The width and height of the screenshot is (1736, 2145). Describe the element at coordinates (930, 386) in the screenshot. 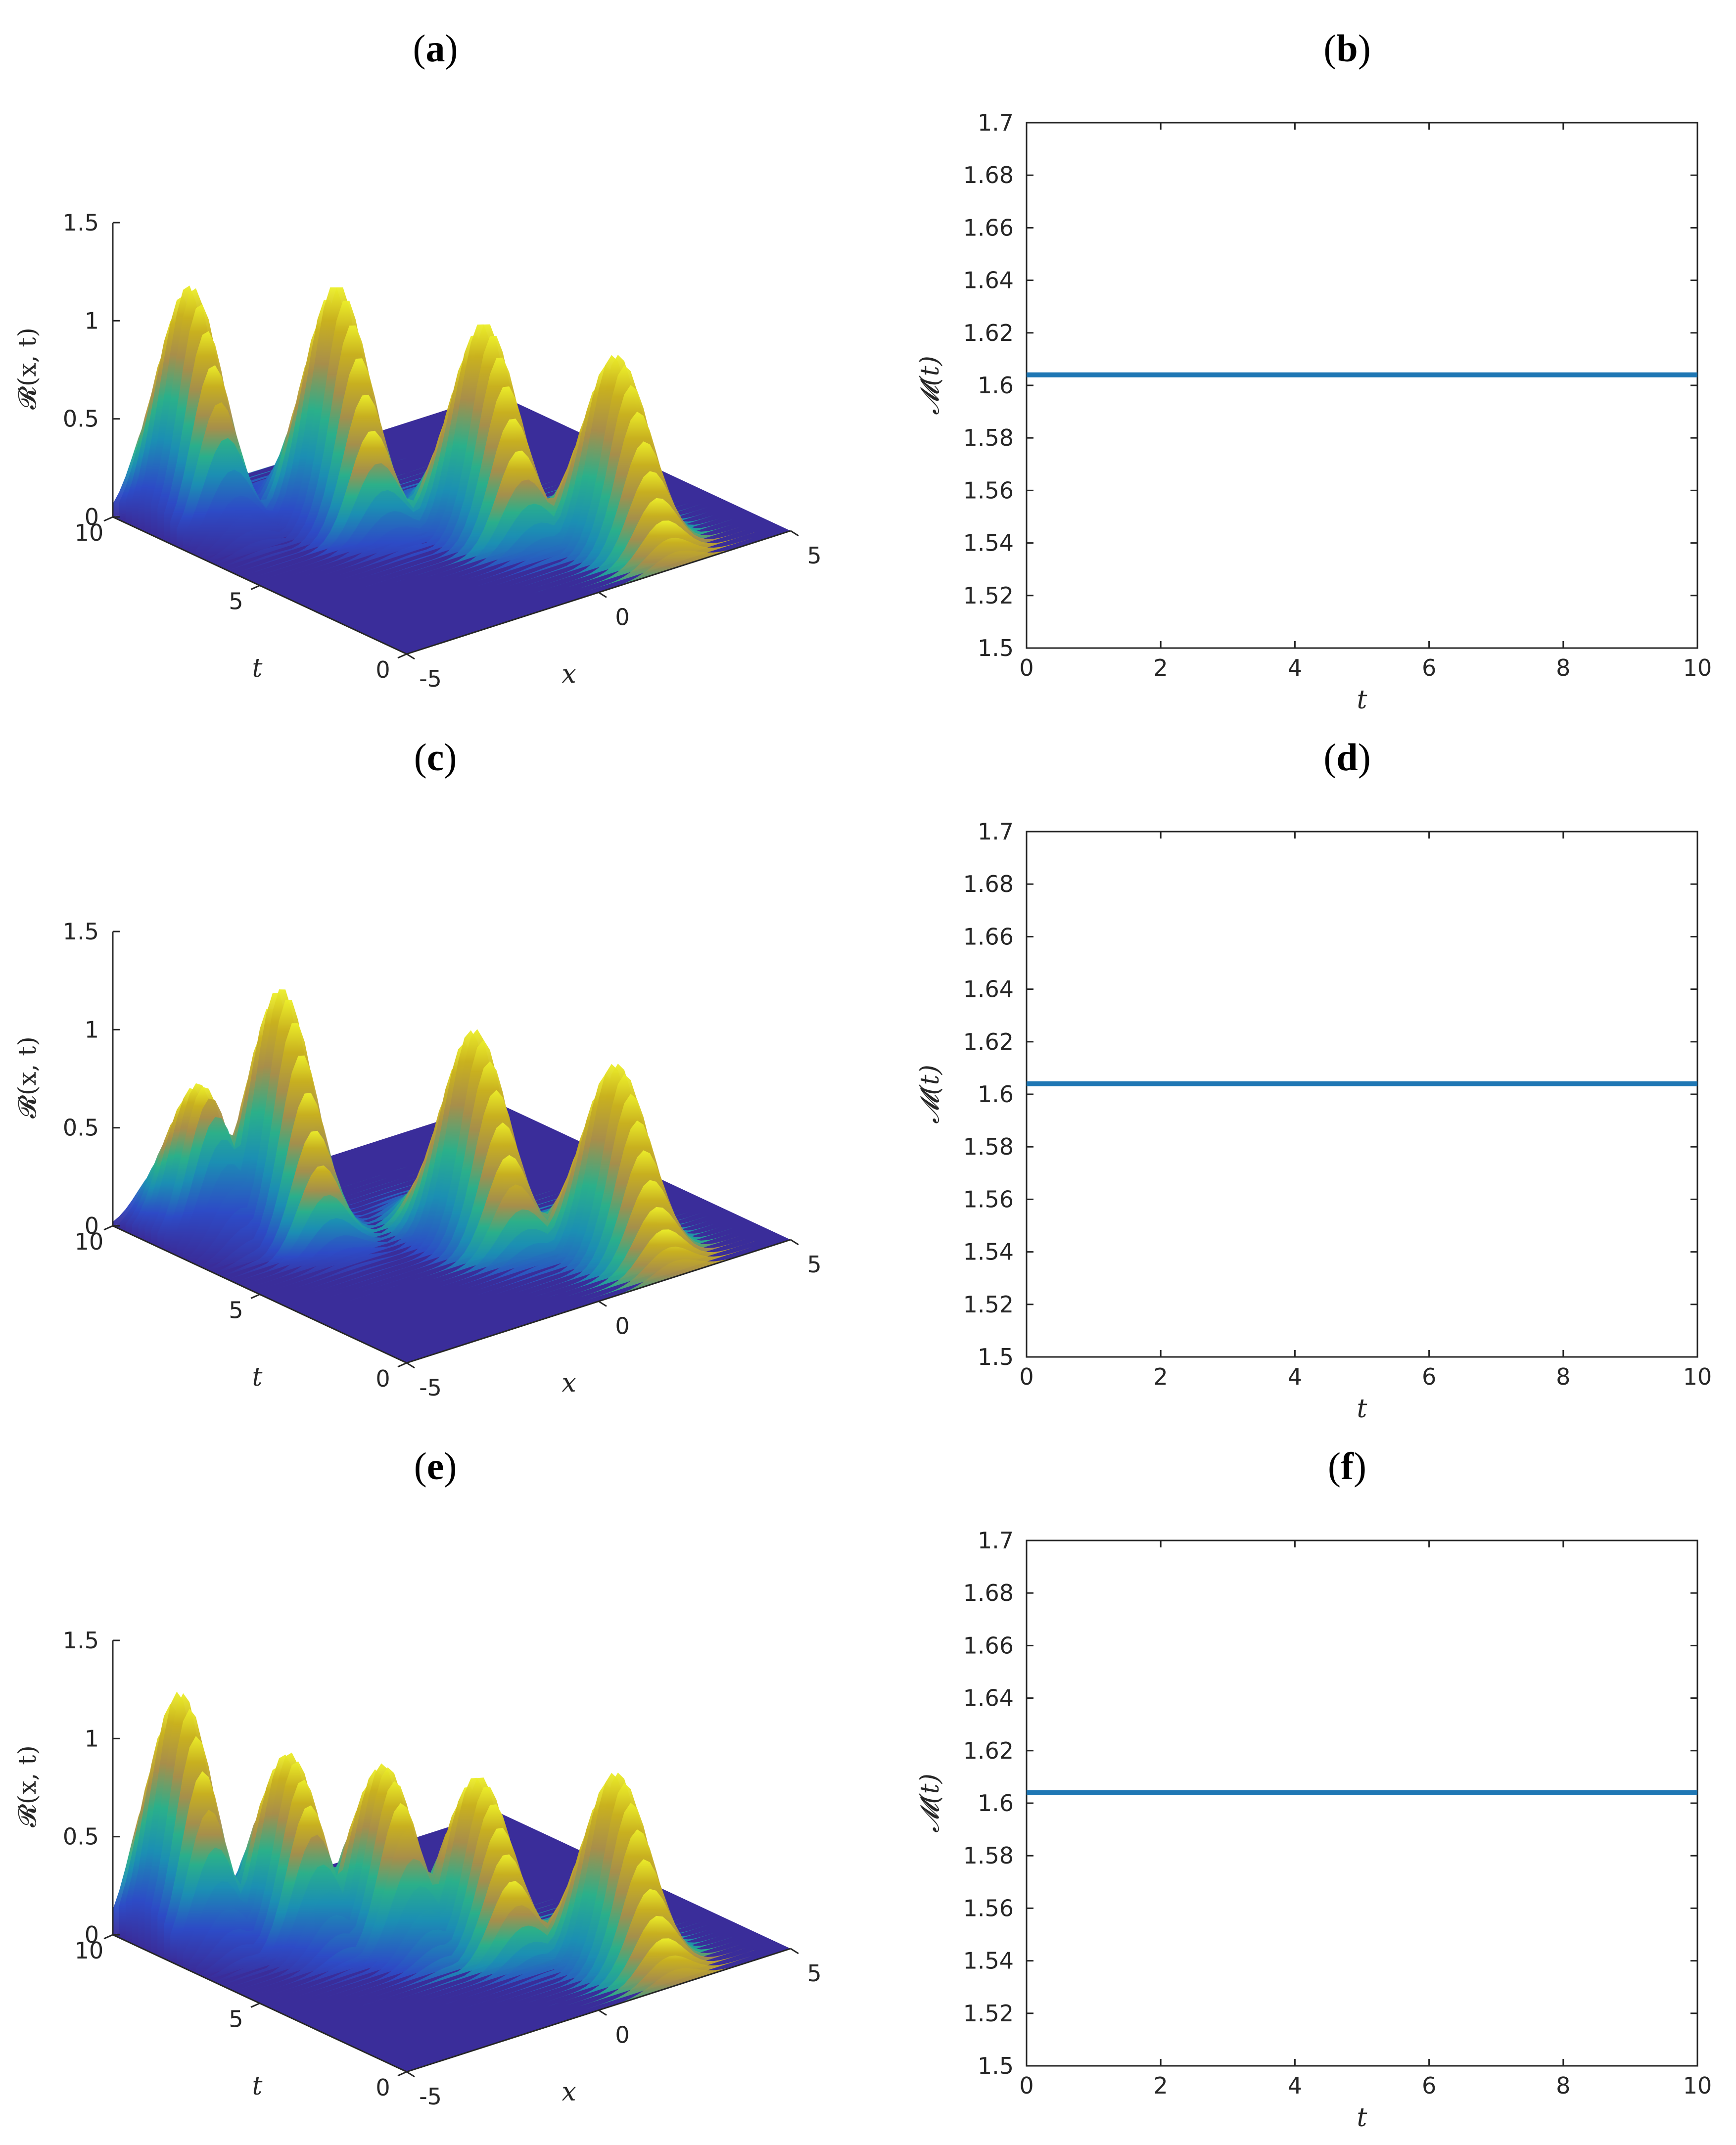

I see `y-axis-label: 𝓜(t)` at that location.